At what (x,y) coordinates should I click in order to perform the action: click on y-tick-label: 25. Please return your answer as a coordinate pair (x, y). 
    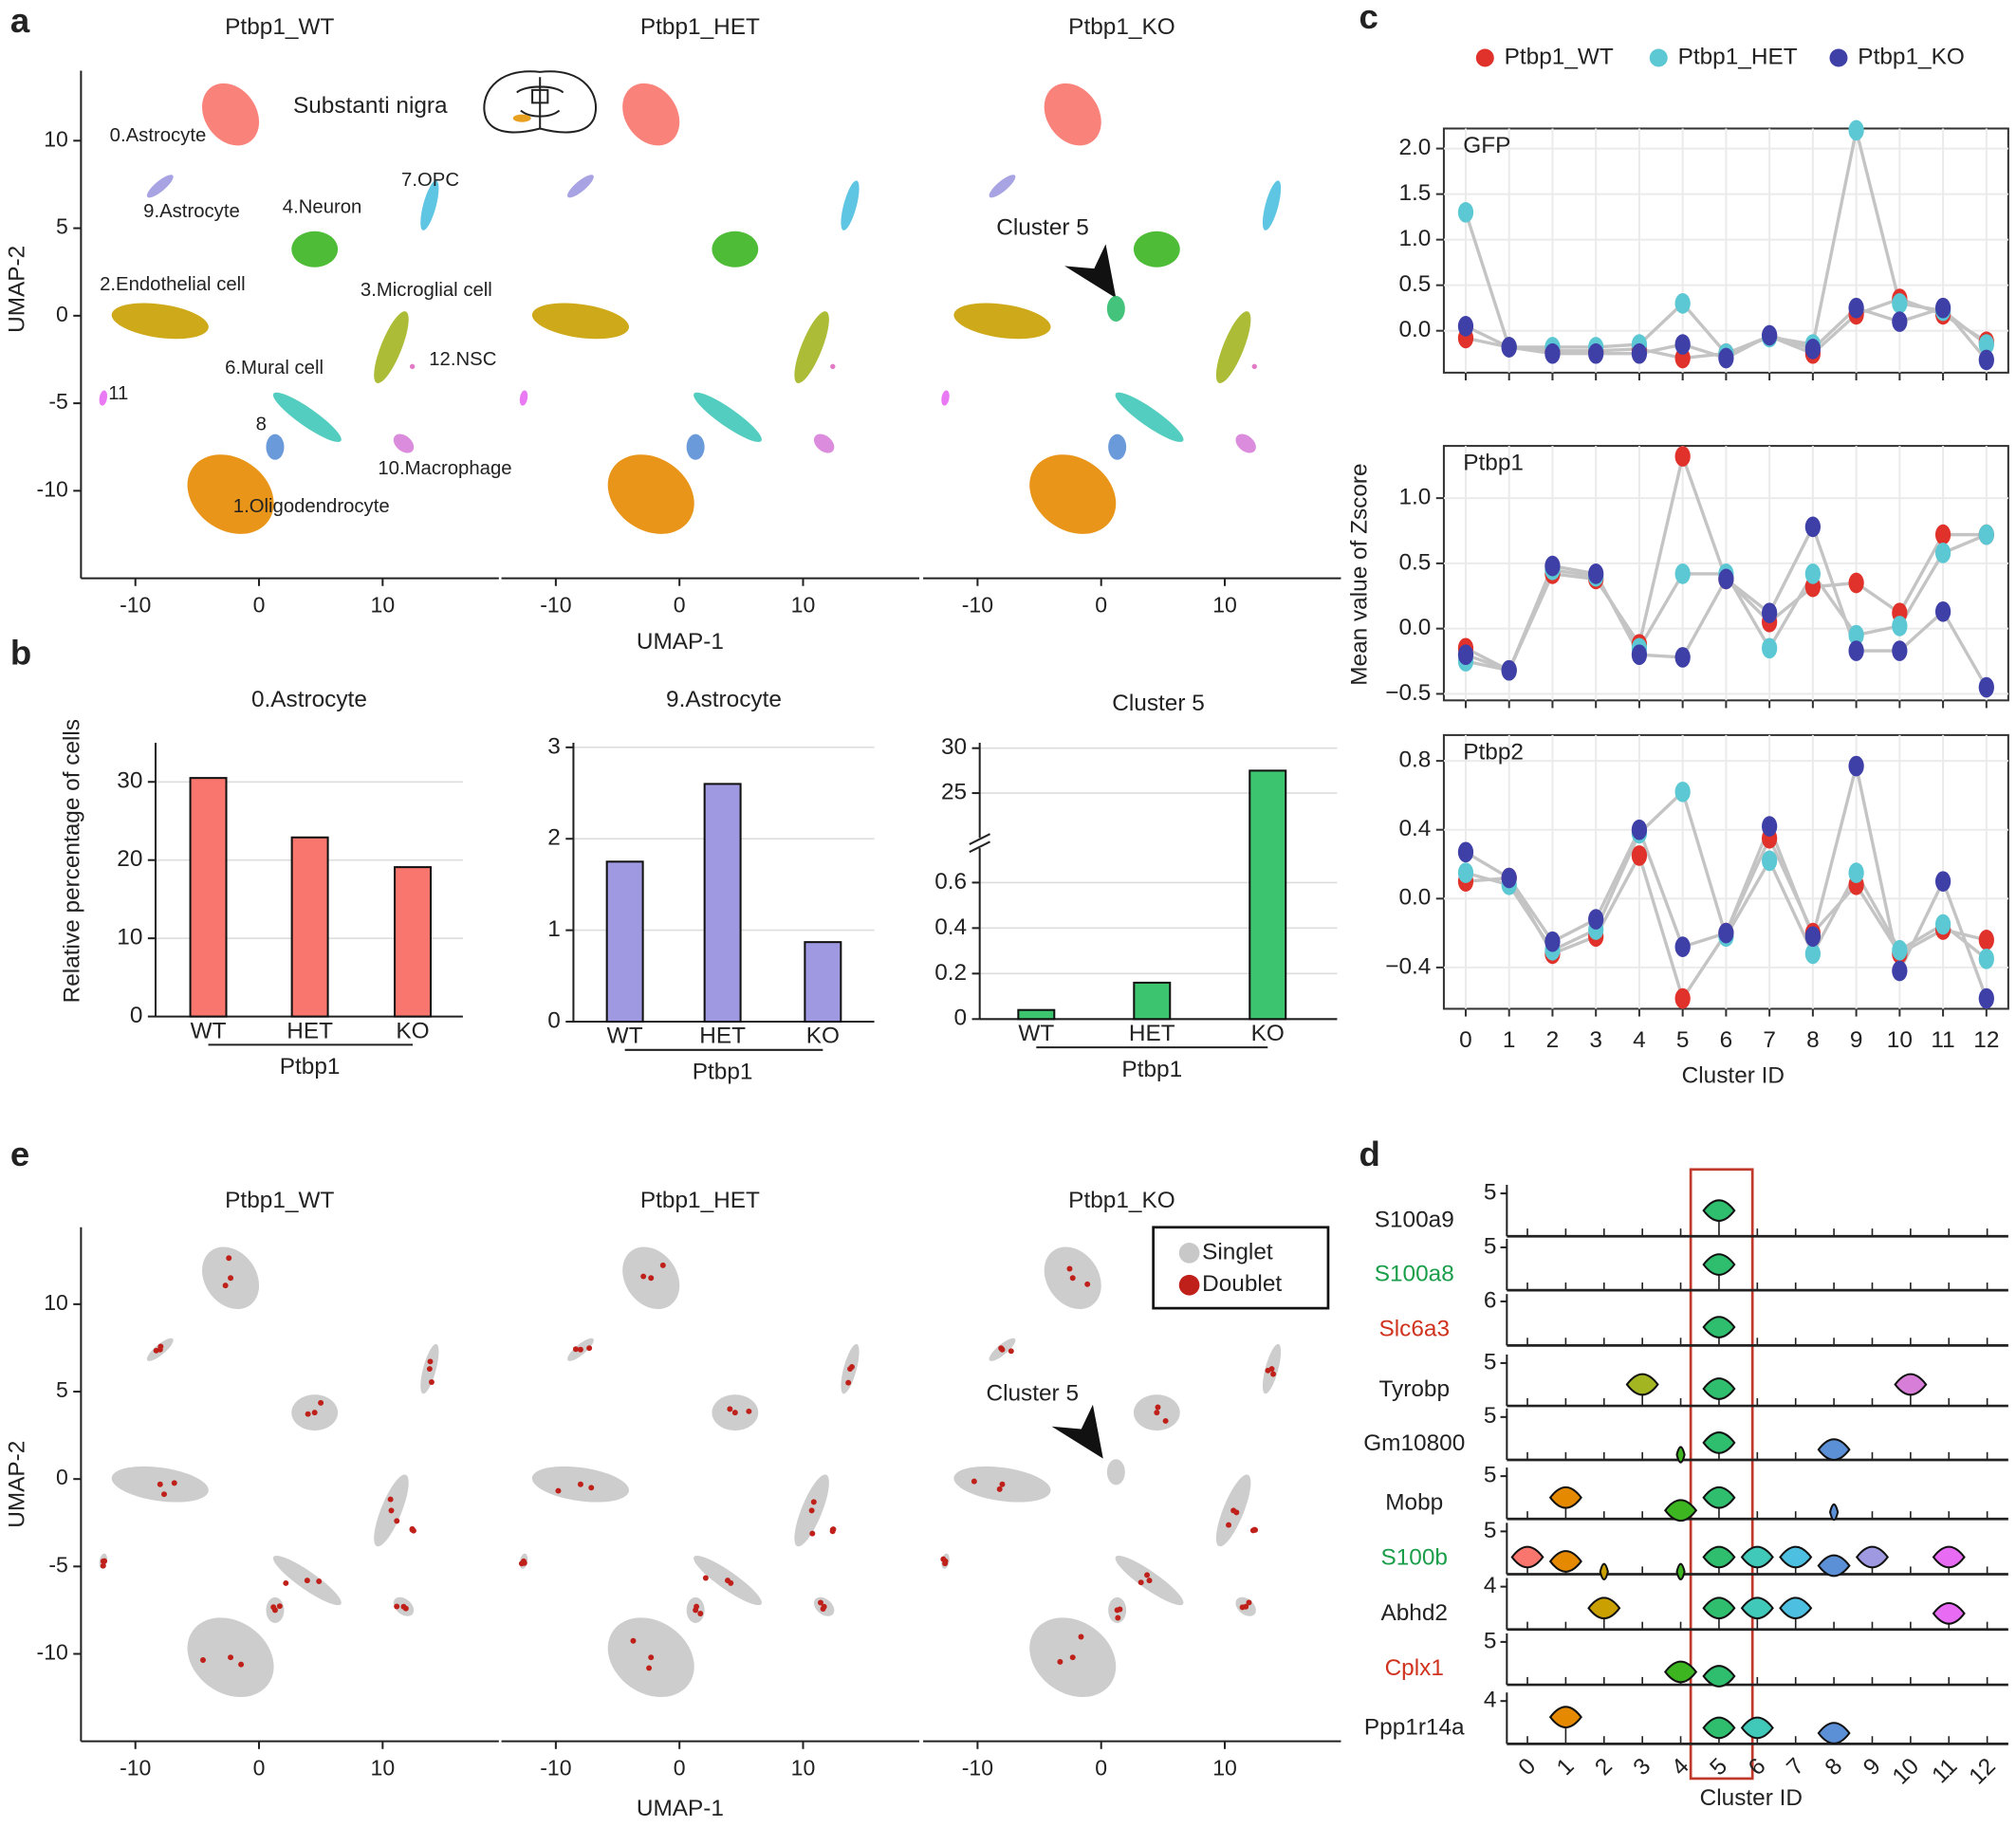
    Looking at the image, I should click on (954, 793).